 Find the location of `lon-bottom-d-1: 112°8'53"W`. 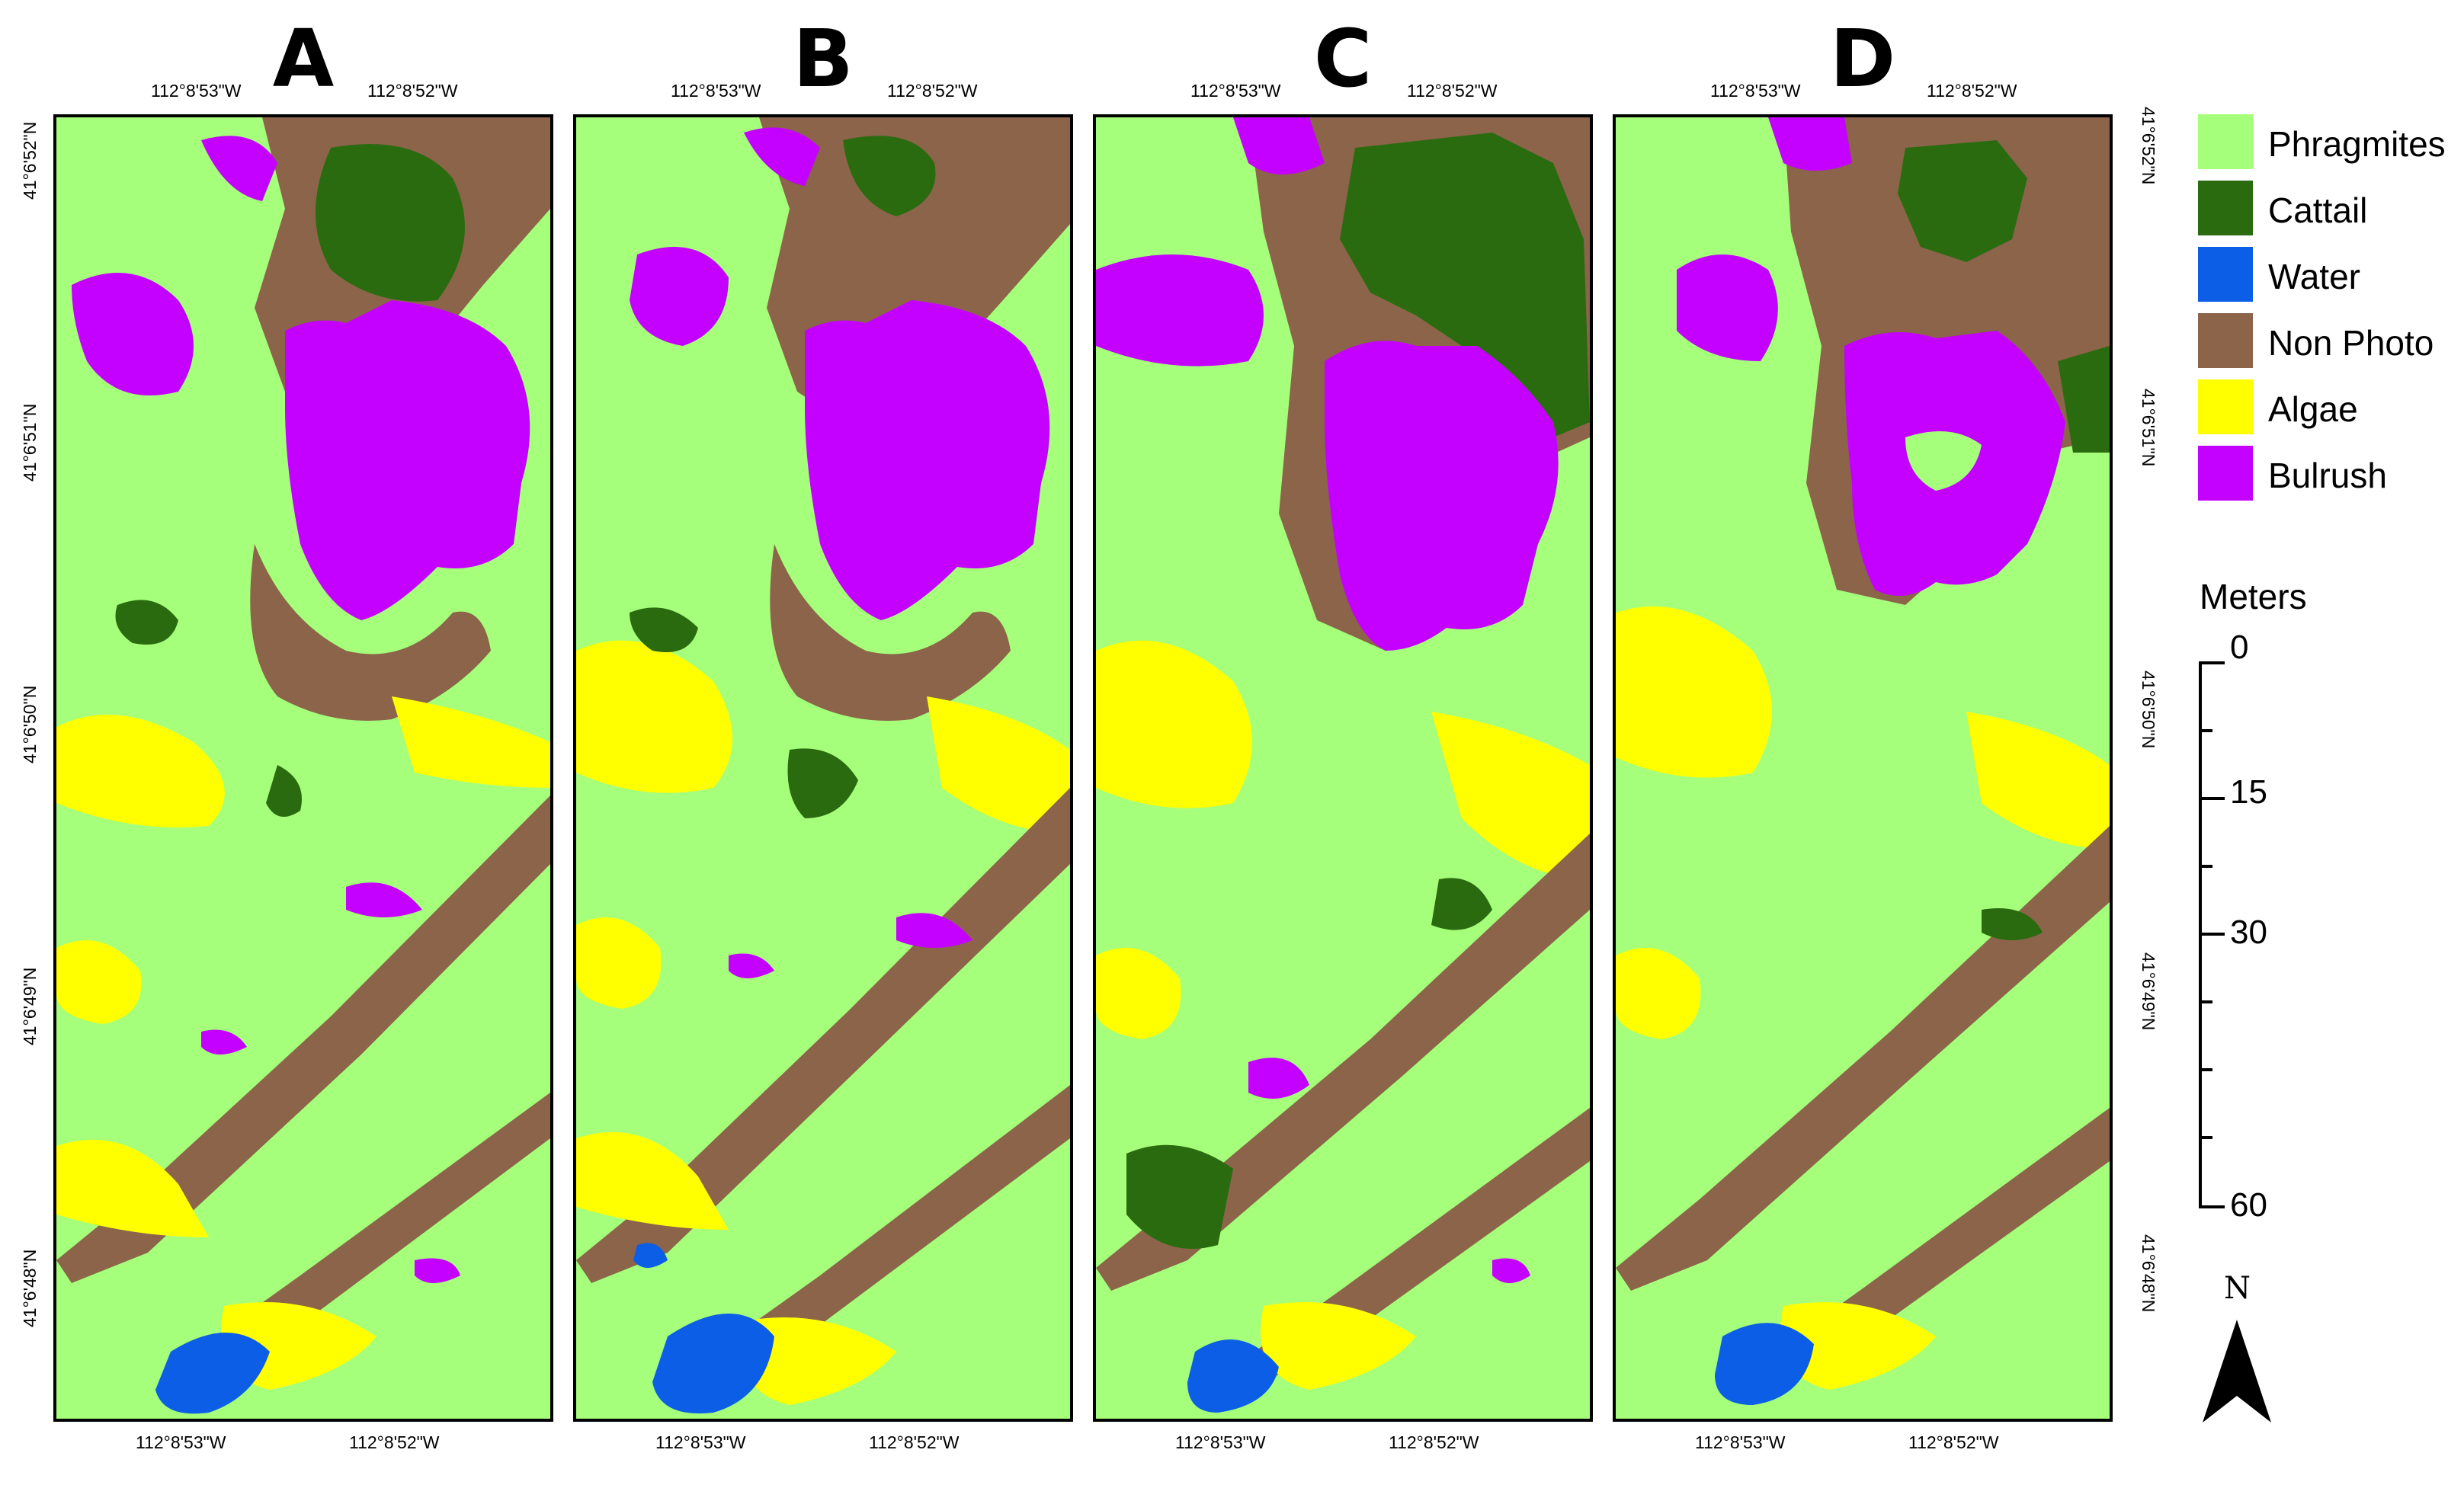

lon-bottom-d-1: 112°8'53"W is located at coordinates (1741, 1442).